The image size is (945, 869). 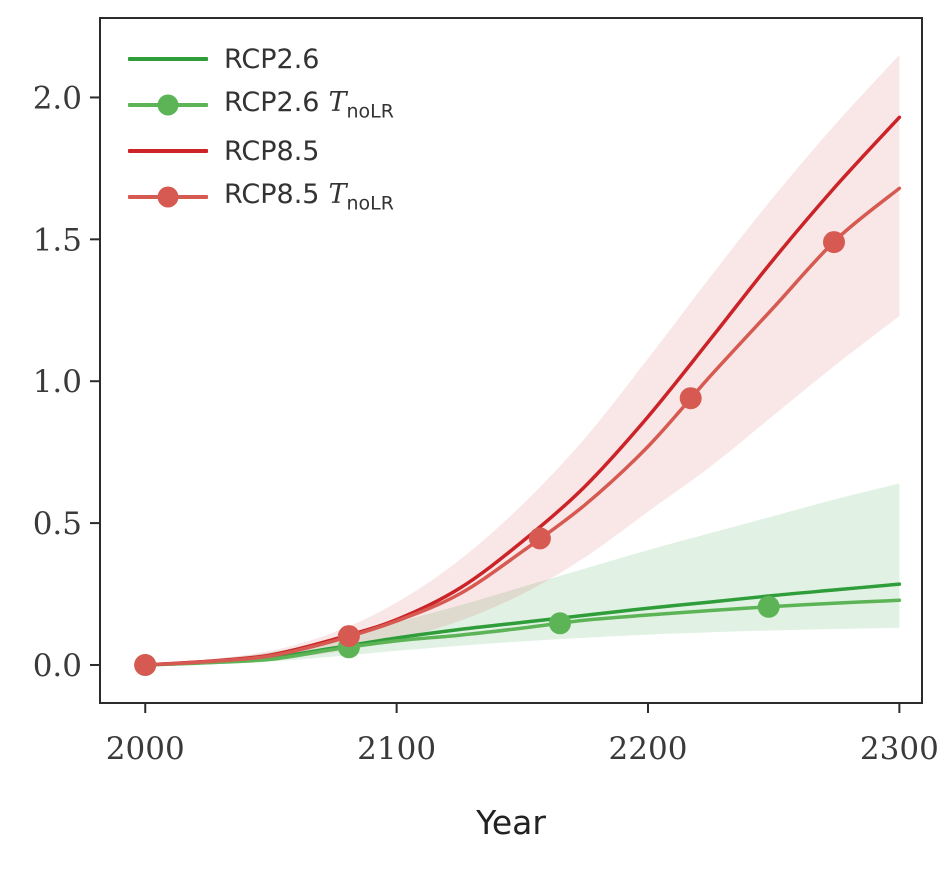 What do you see at coordinates (272, 151) in the screenshot?
I see `legend-label: RCP8.5` at bounding box center [272, 151].